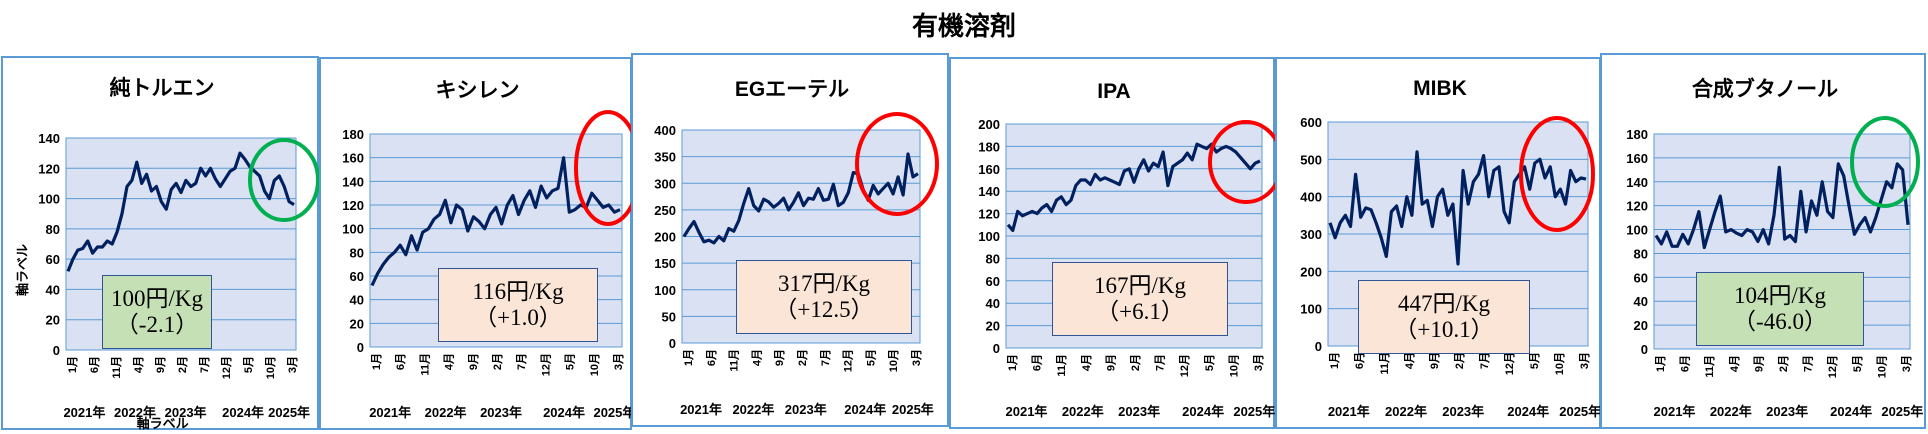 This screenshot has height=434, width=1928. I want to click on y-tick-label: 150, so click(665, 263).